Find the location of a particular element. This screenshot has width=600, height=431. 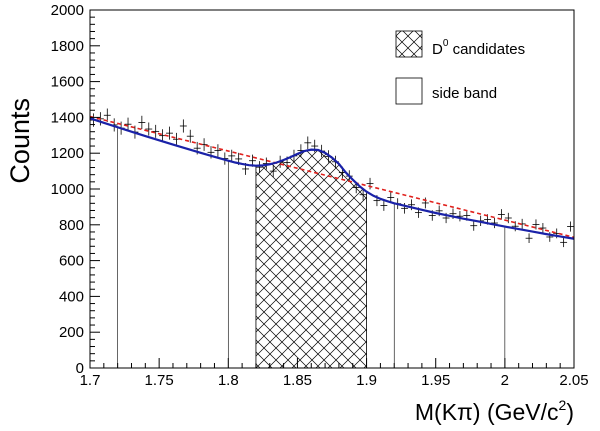

x-tick-label: 1.9 is located at coordinates (366, 380).